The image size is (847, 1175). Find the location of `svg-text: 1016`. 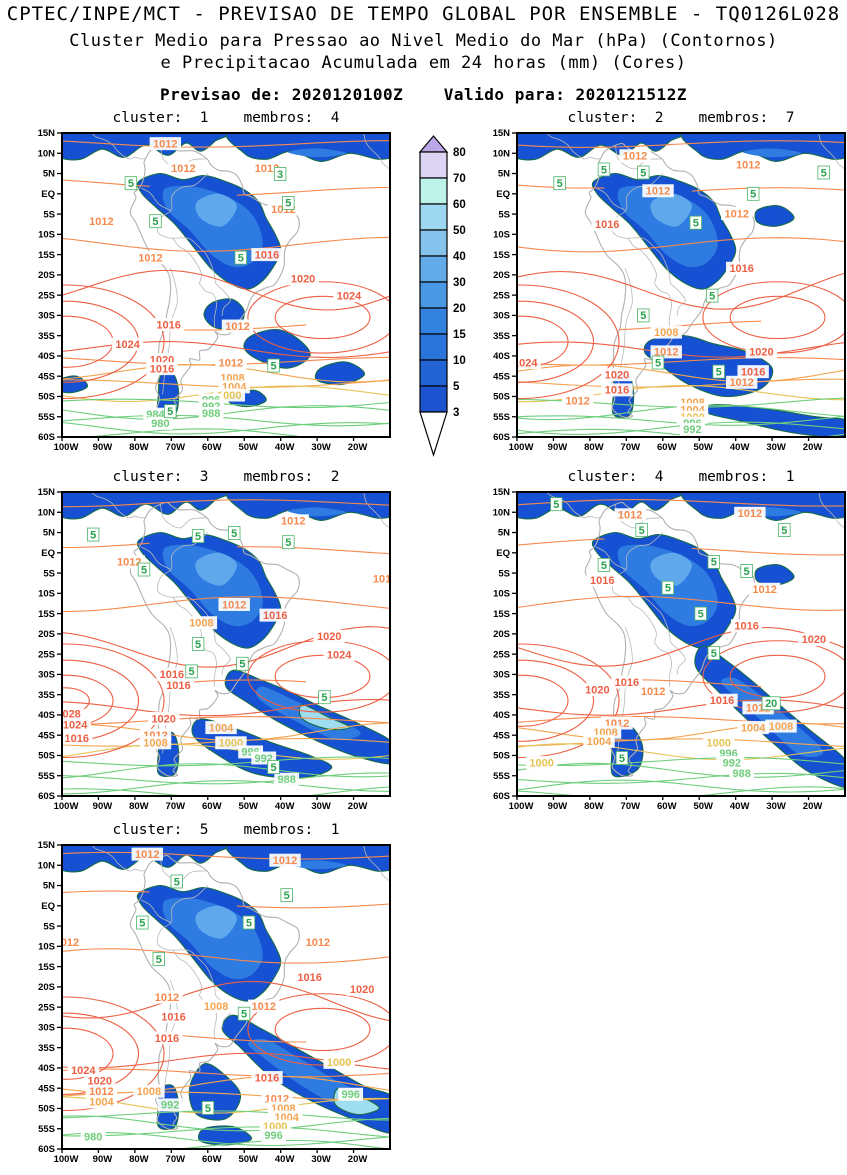

svg-text: 1016 is located at coordinates (607, 225).